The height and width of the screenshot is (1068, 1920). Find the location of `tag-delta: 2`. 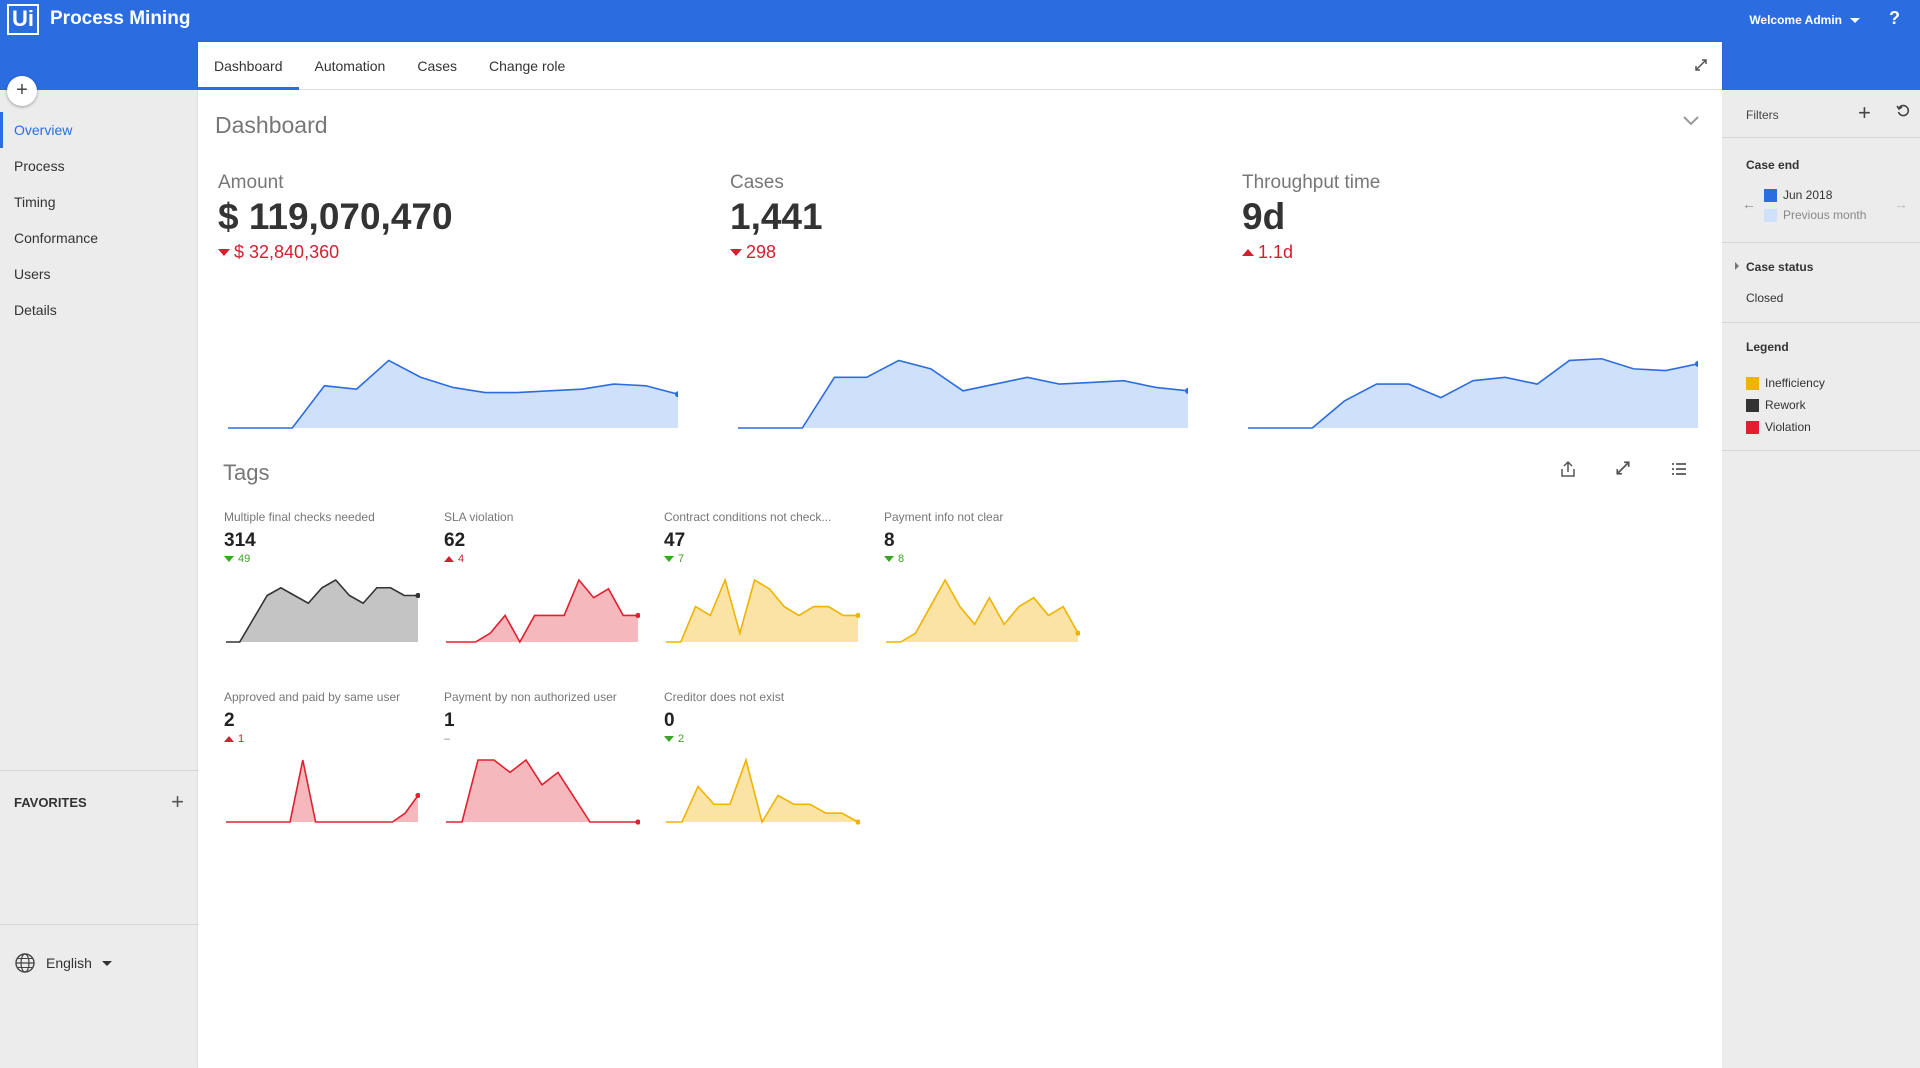

tag-delta: 2 is located at coordinates (764, 739).